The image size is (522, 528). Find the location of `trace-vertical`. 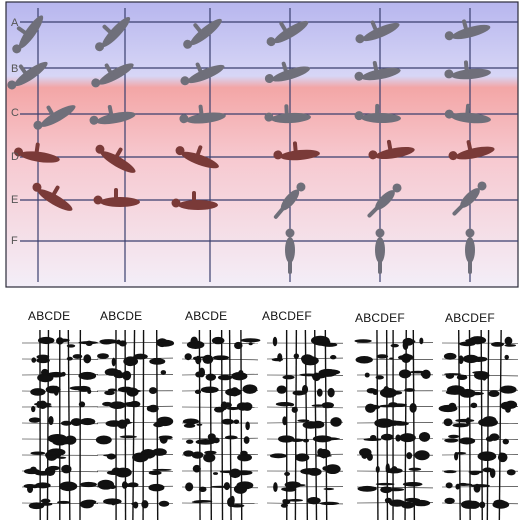

trace-vertical is located at coordinates (414, 425).